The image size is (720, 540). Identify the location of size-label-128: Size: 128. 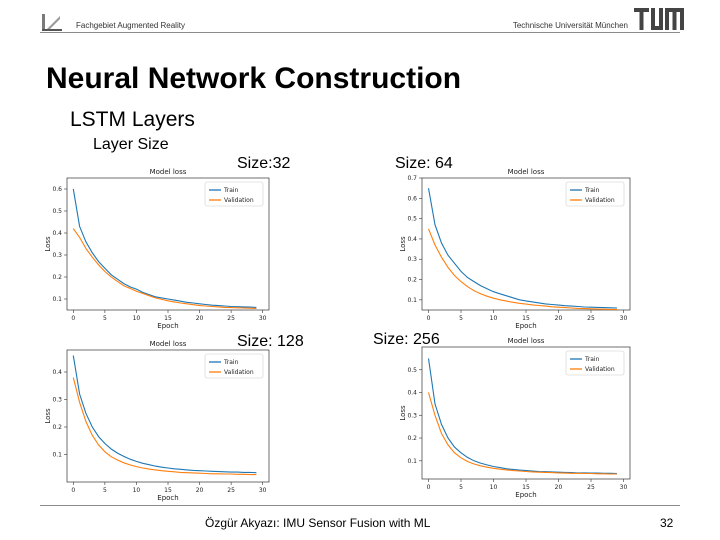
(270, 341).